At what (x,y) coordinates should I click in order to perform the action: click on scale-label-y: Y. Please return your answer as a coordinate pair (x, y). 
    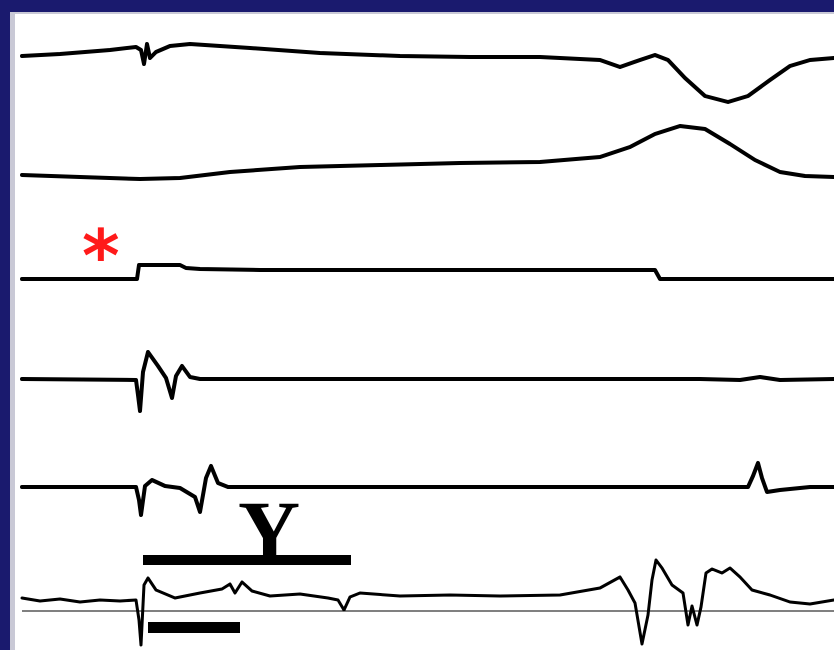
    Looking at the image, I should click on (269, 531).